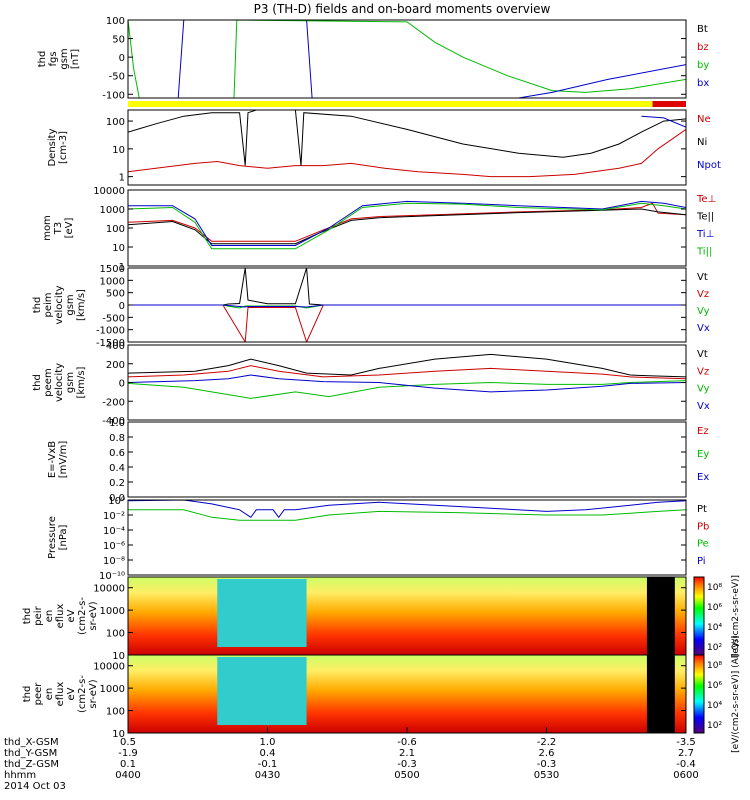 The height and width of the screenshot is (800, 750). I want to click on x-tick-label: 2.6, so click(547, 753).